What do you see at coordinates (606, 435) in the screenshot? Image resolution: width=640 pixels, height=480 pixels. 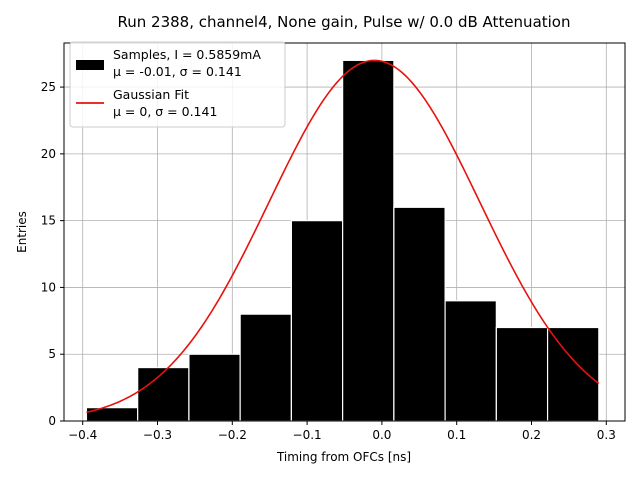 I see `x-tick-label: 0.3` at bounding box center [606, 435].